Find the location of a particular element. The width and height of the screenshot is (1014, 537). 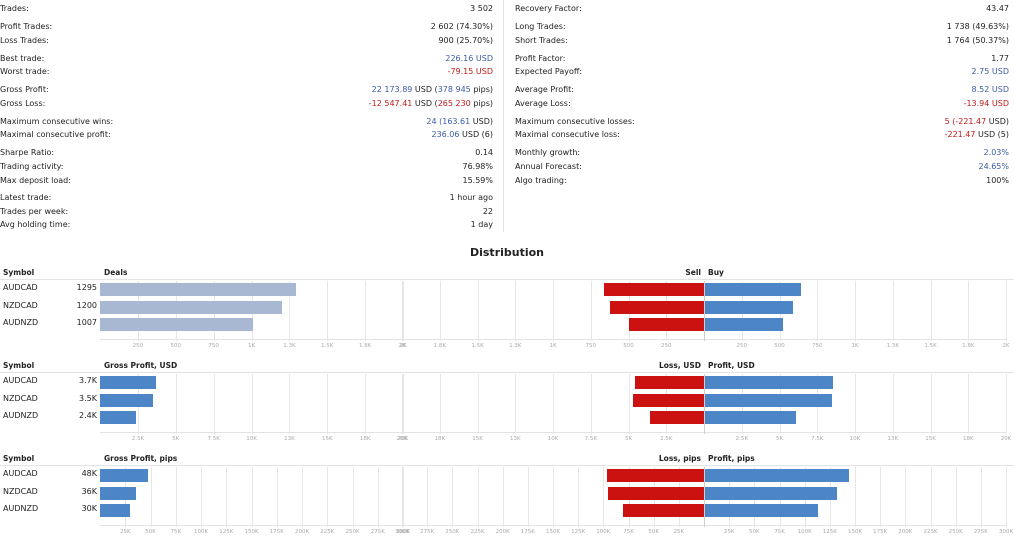

value-label: 1200 is located at coordinates (86, 305).